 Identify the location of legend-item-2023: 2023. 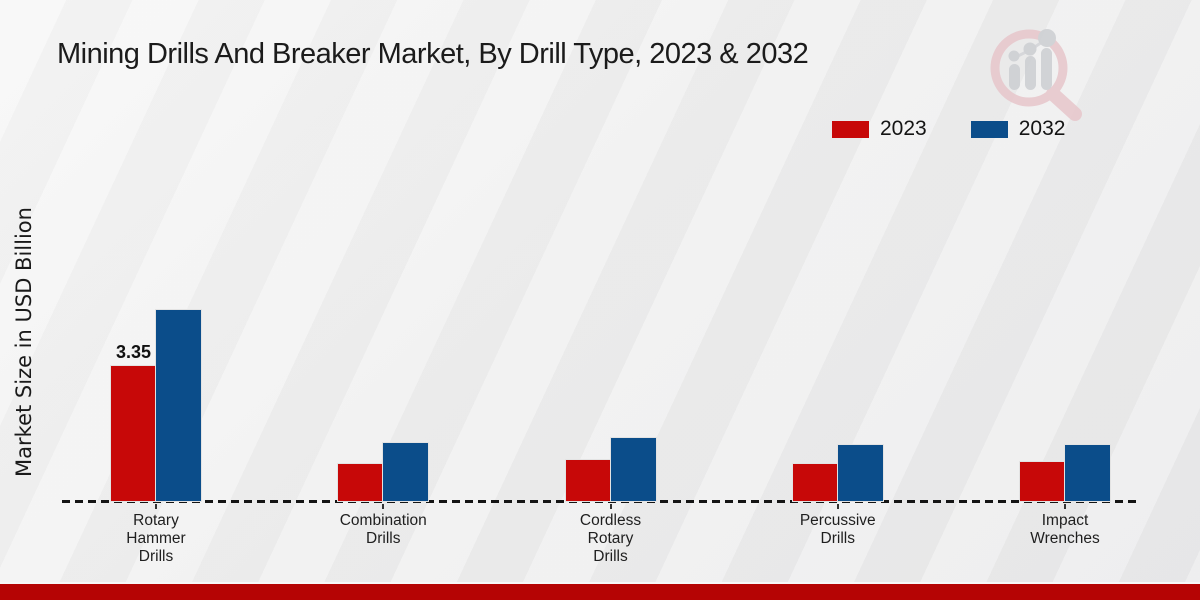
(879, 129).